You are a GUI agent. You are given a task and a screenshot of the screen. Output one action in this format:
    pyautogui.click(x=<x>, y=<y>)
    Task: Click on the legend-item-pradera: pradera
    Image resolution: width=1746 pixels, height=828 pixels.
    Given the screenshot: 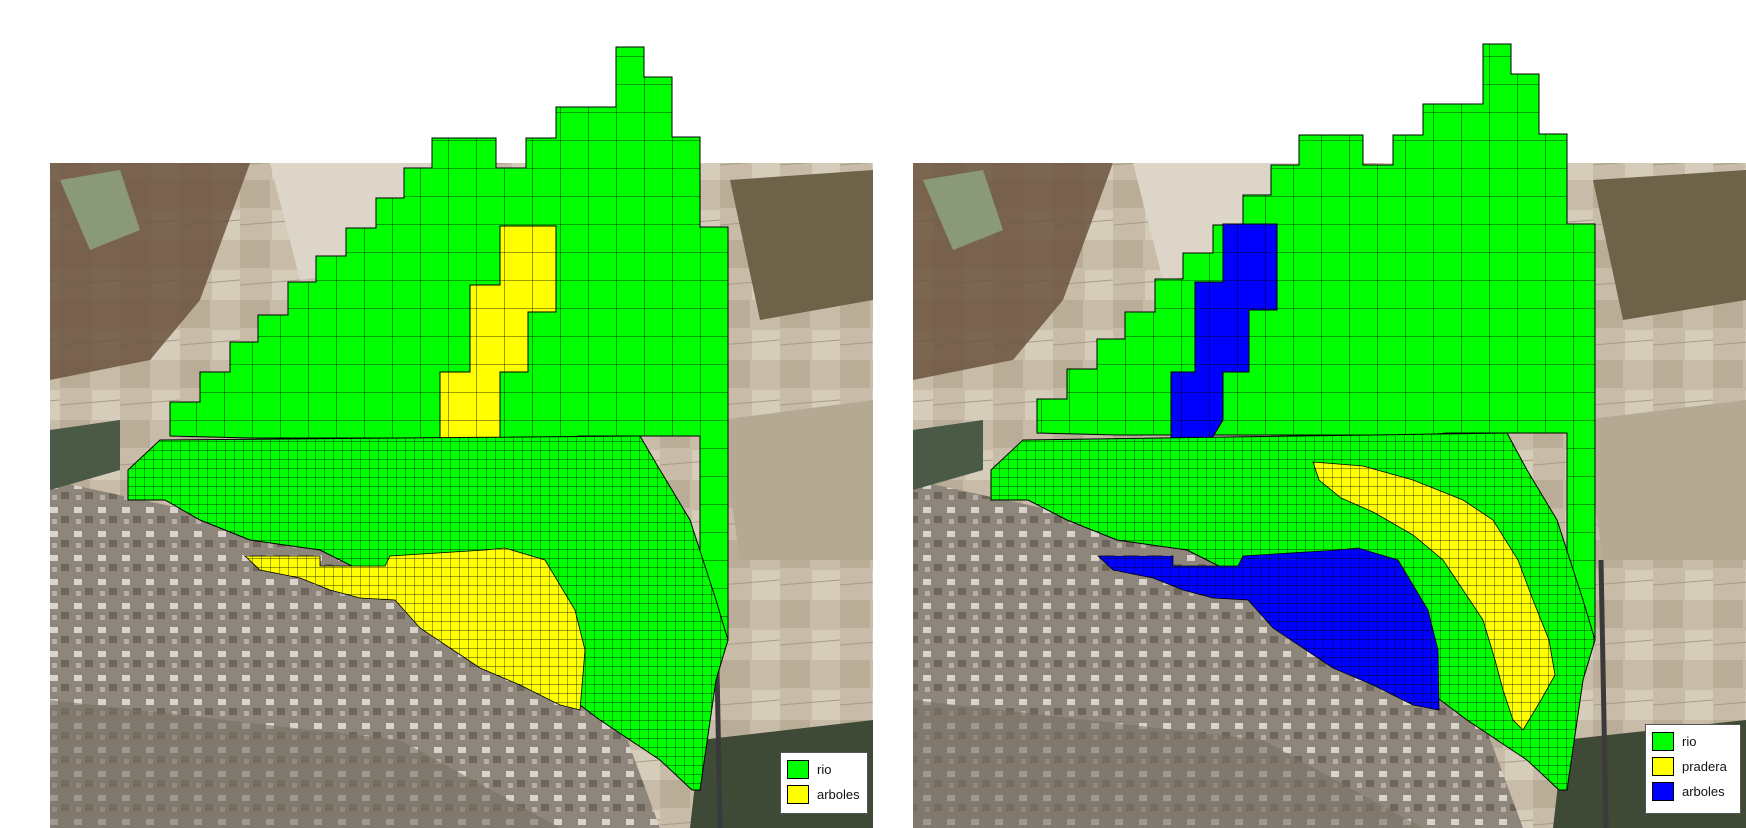 What is the action you would take?
    pyautogui.click(x=1692, y=766)
    